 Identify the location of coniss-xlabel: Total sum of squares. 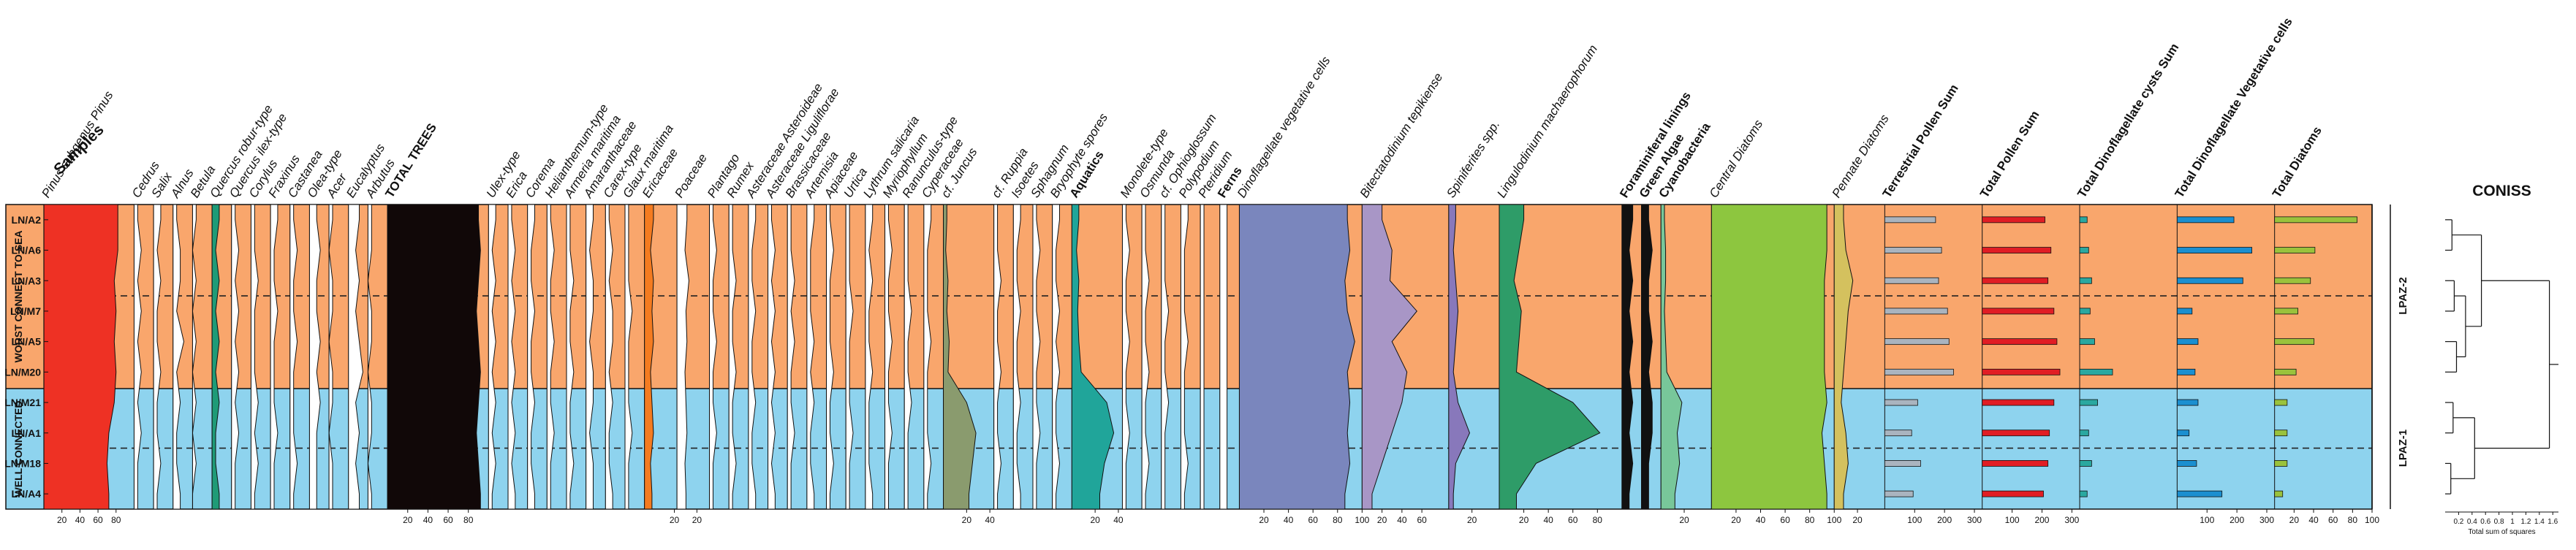
(2501, 532).